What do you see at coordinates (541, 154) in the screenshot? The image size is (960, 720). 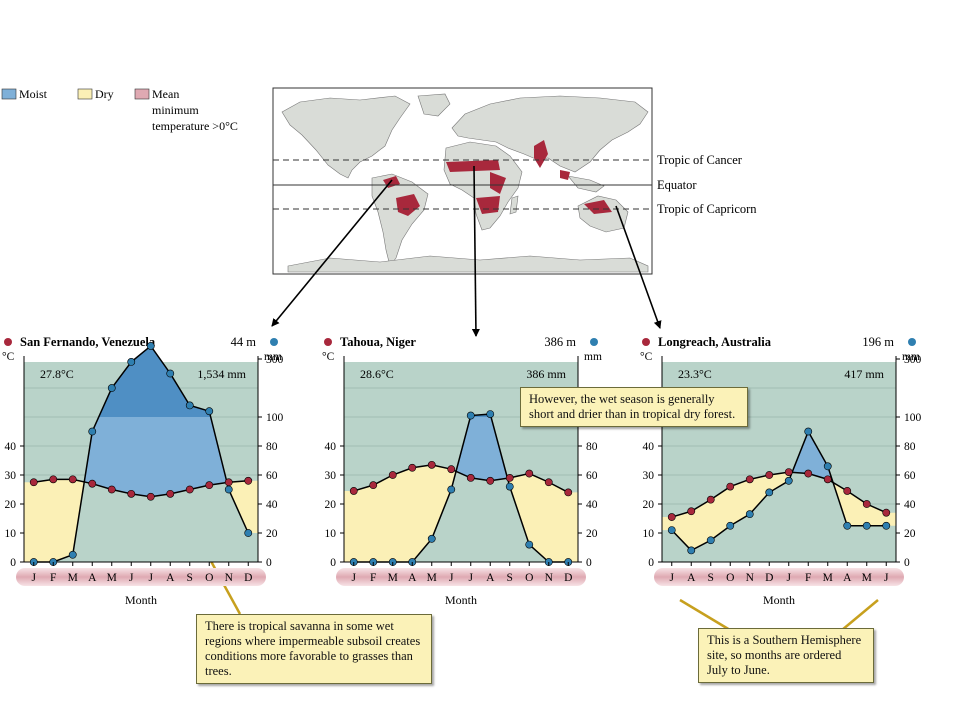 I see `savanna-india` at bounding box center [541, 154].